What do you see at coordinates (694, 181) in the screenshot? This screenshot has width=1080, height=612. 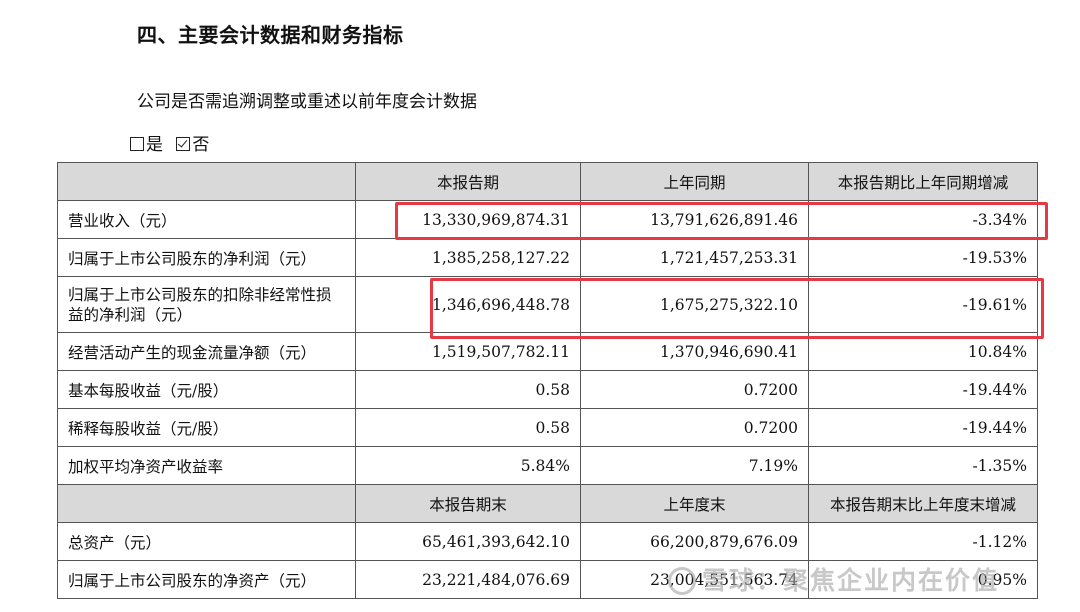 I see `header-prior-period: 上年同期` at bounding box center [694, 181].